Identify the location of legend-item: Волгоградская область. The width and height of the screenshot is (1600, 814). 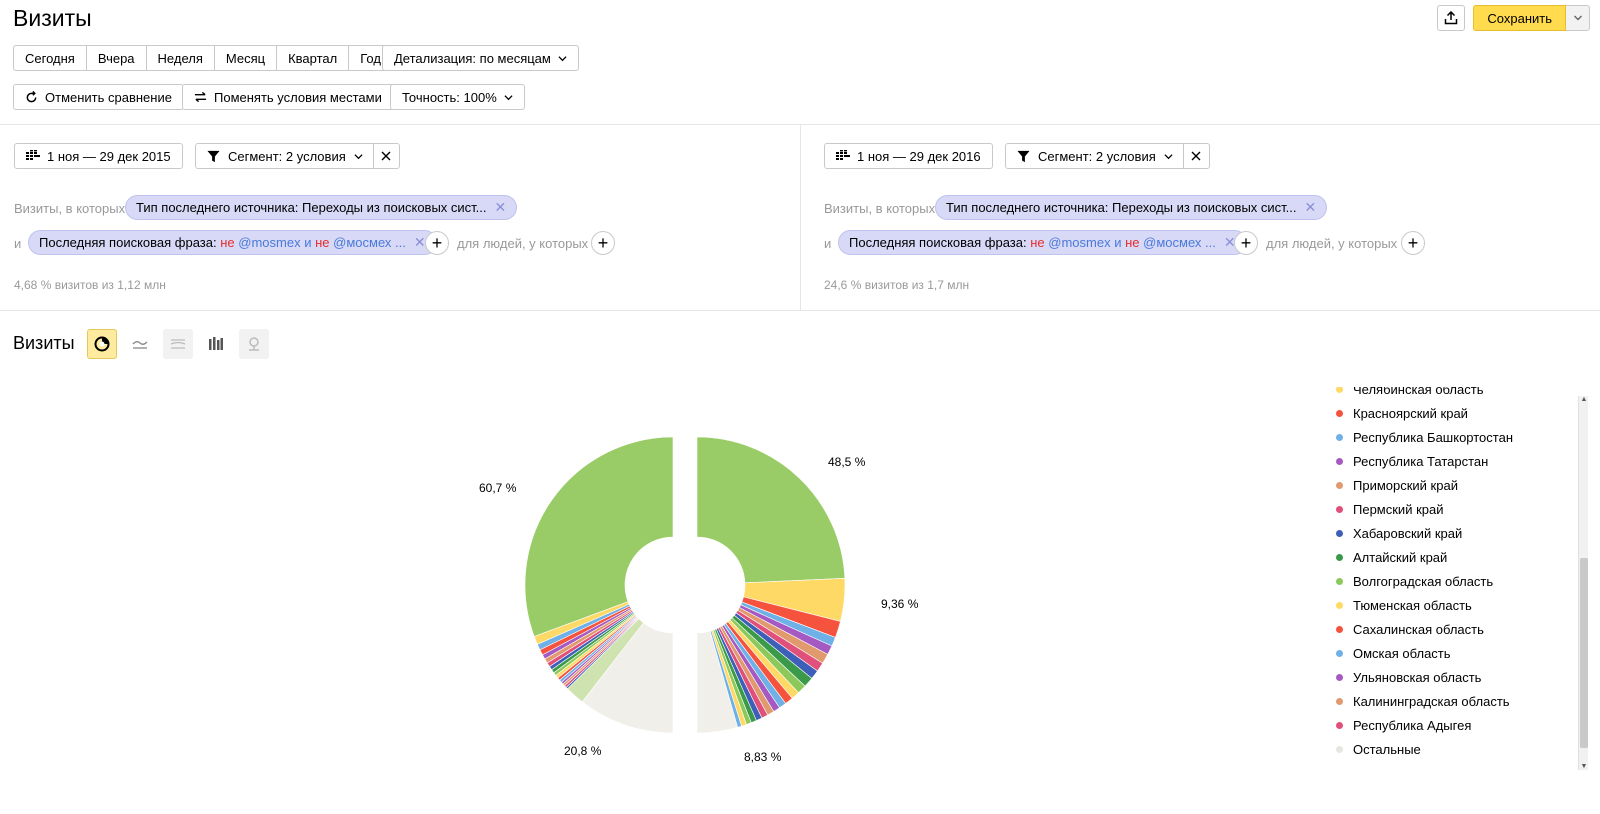
(1456, 581).